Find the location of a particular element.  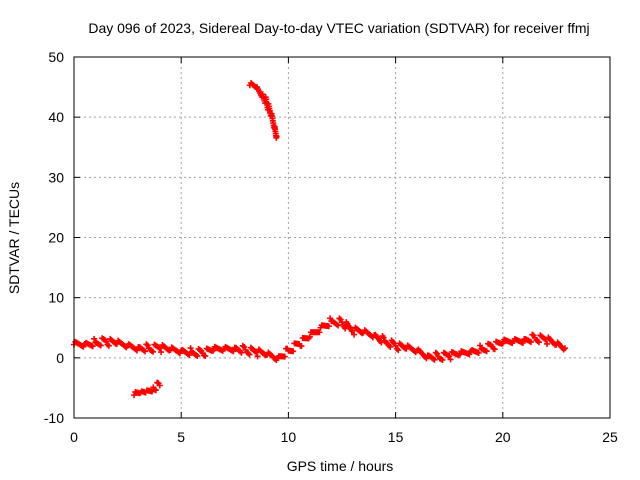

y-tick-label: 0 is located at coordinates (60, 358).